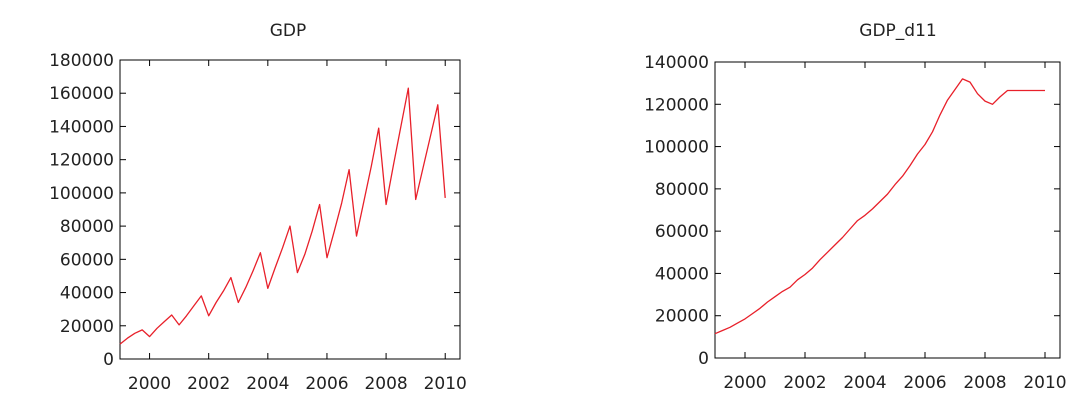 This screenshot has height=400, width=1070. I want to click on chart-title: GDP_d11, so click(897, 31).